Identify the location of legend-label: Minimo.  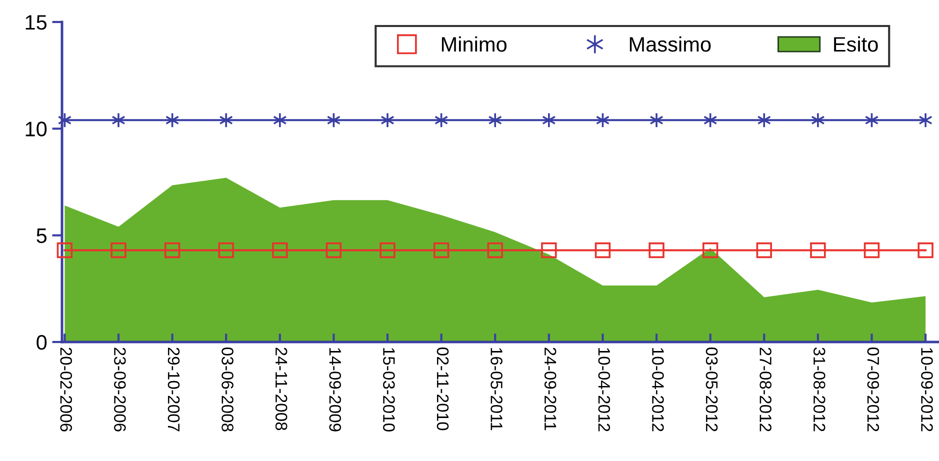
(474, 44).